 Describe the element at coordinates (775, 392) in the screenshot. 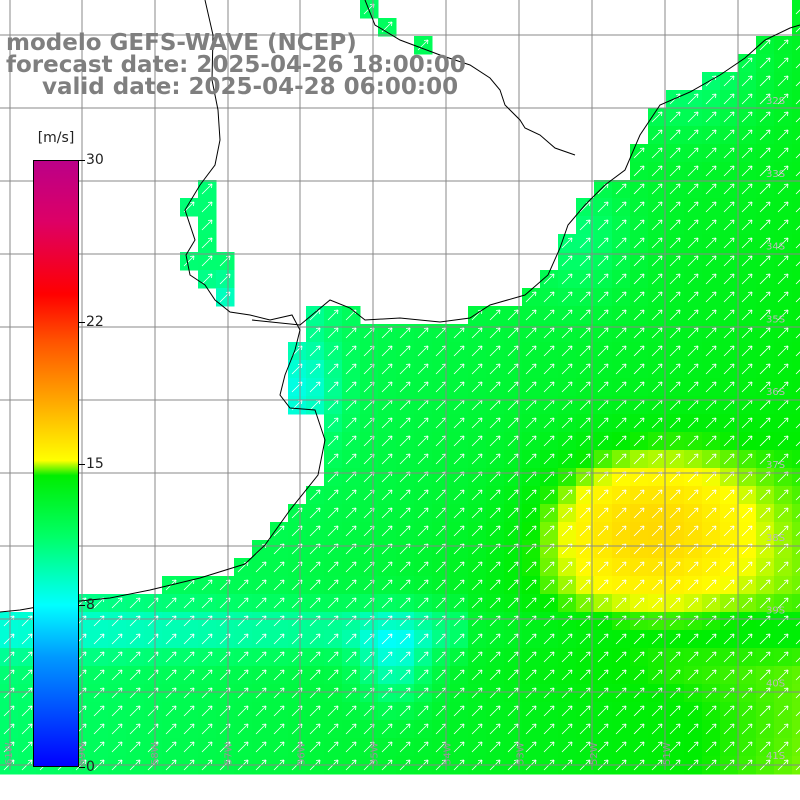

I see `latitude-label: 36S` at that location.